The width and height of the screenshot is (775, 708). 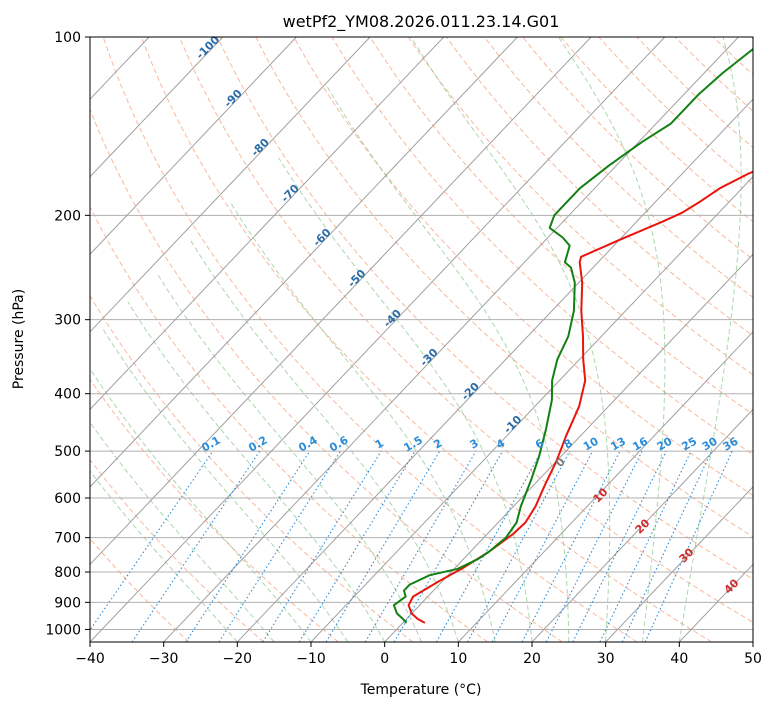 What do you see at coordinates (67, 216) in the screenshot?
I see `y-tick-label: 200` at bounding box center [67, 216].